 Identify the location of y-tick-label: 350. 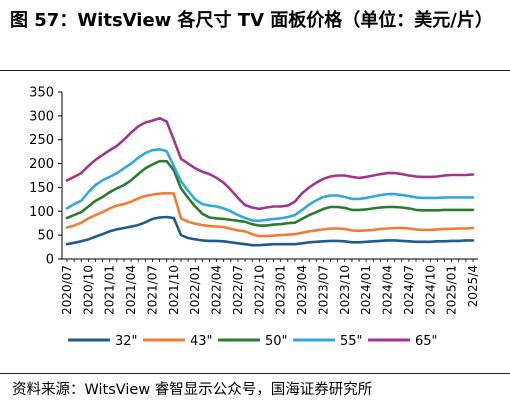
(41, 93).